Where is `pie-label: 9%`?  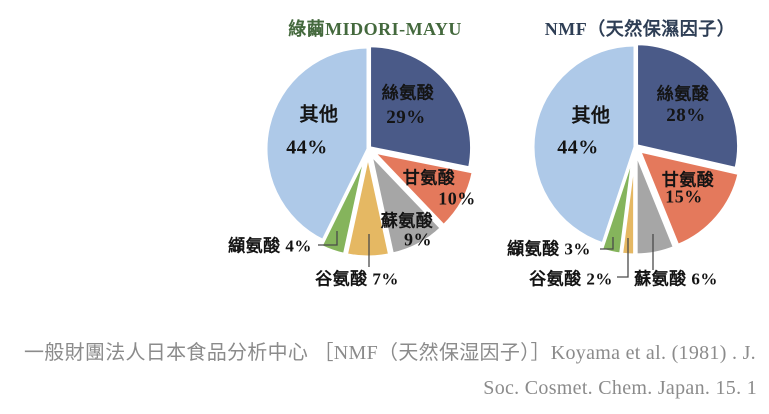
pie-label: 9% is located at coordinates (418, 239).